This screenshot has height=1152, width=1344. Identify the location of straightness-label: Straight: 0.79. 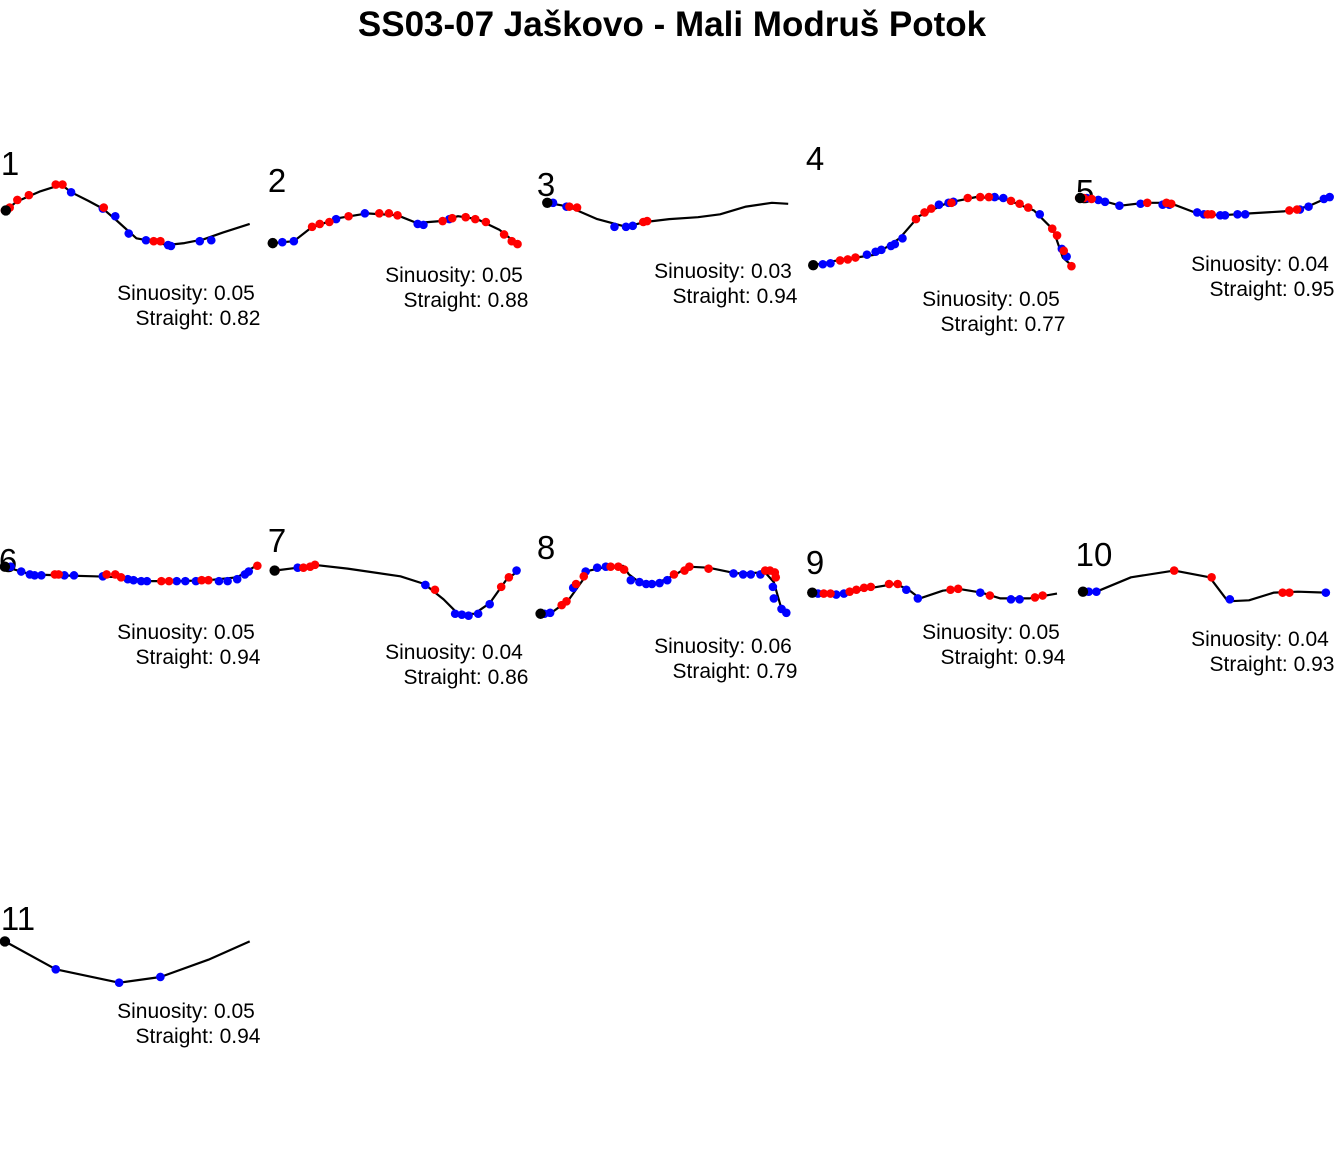
(735, 671).